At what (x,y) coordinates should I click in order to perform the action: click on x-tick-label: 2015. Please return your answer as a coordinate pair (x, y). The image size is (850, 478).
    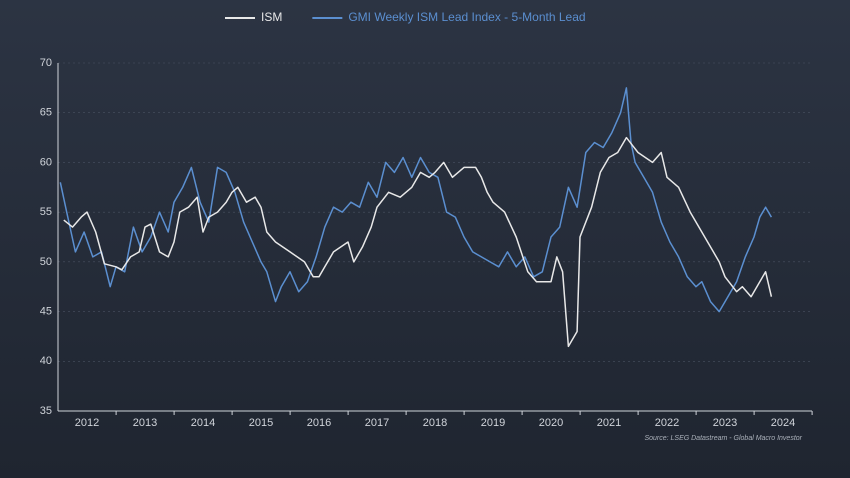
    Looking at the image, I should click on (261, 423).